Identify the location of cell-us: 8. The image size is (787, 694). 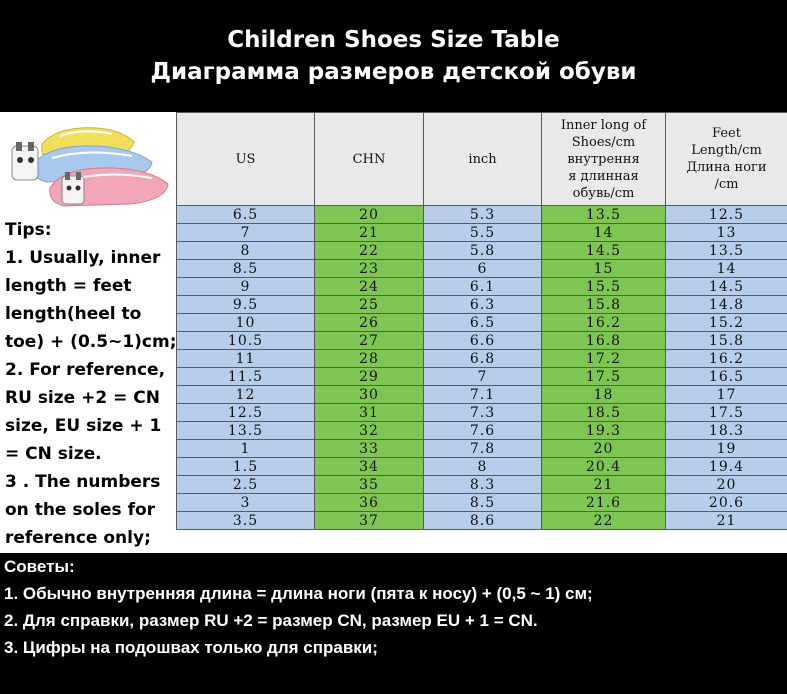
(245, 250).